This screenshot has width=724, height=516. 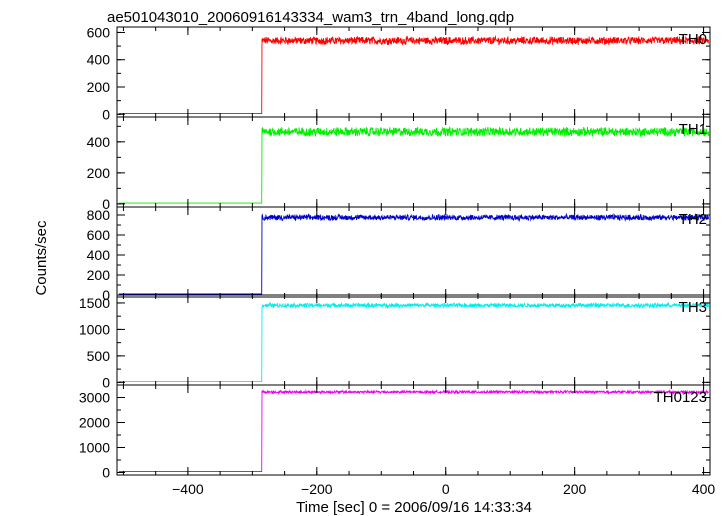 What do you see at coordinates (693, 129) in the screenshot?
I see `panel-label: TH1` at bounding box center [693, 129].